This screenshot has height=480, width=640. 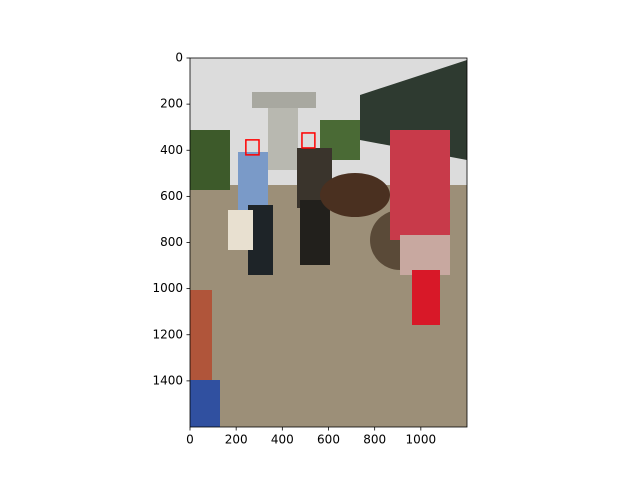 What do you see at coordinates (282, 440) in the screenshot?
I see `x-tick-label: 400` at bounding box center [282, 440].